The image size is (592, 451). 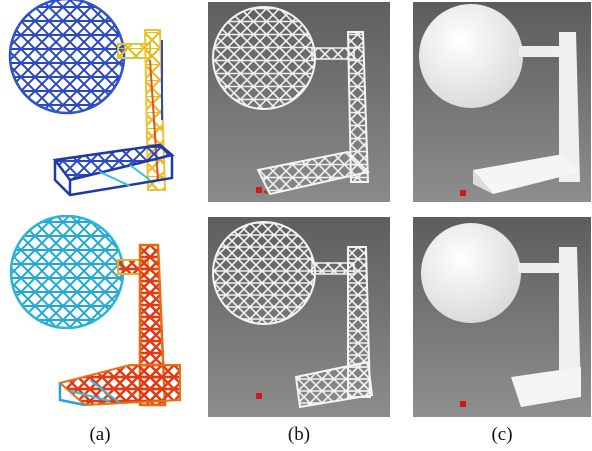 I want to click on panel-c-top, so click(x=502, y=102).